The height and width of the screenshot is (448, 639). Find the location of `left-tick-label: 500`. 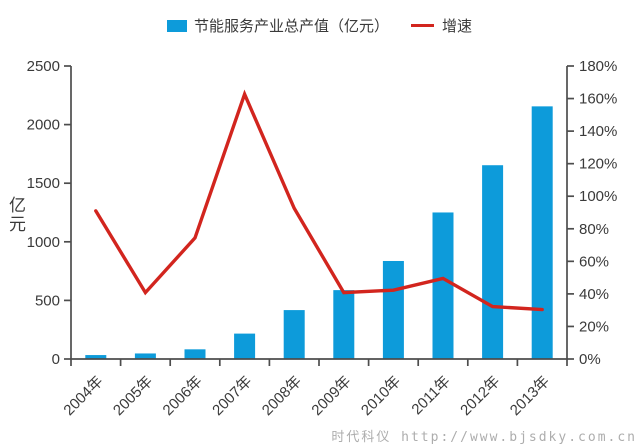

left-tick-label: 500 is located at coordinates (47, 300).